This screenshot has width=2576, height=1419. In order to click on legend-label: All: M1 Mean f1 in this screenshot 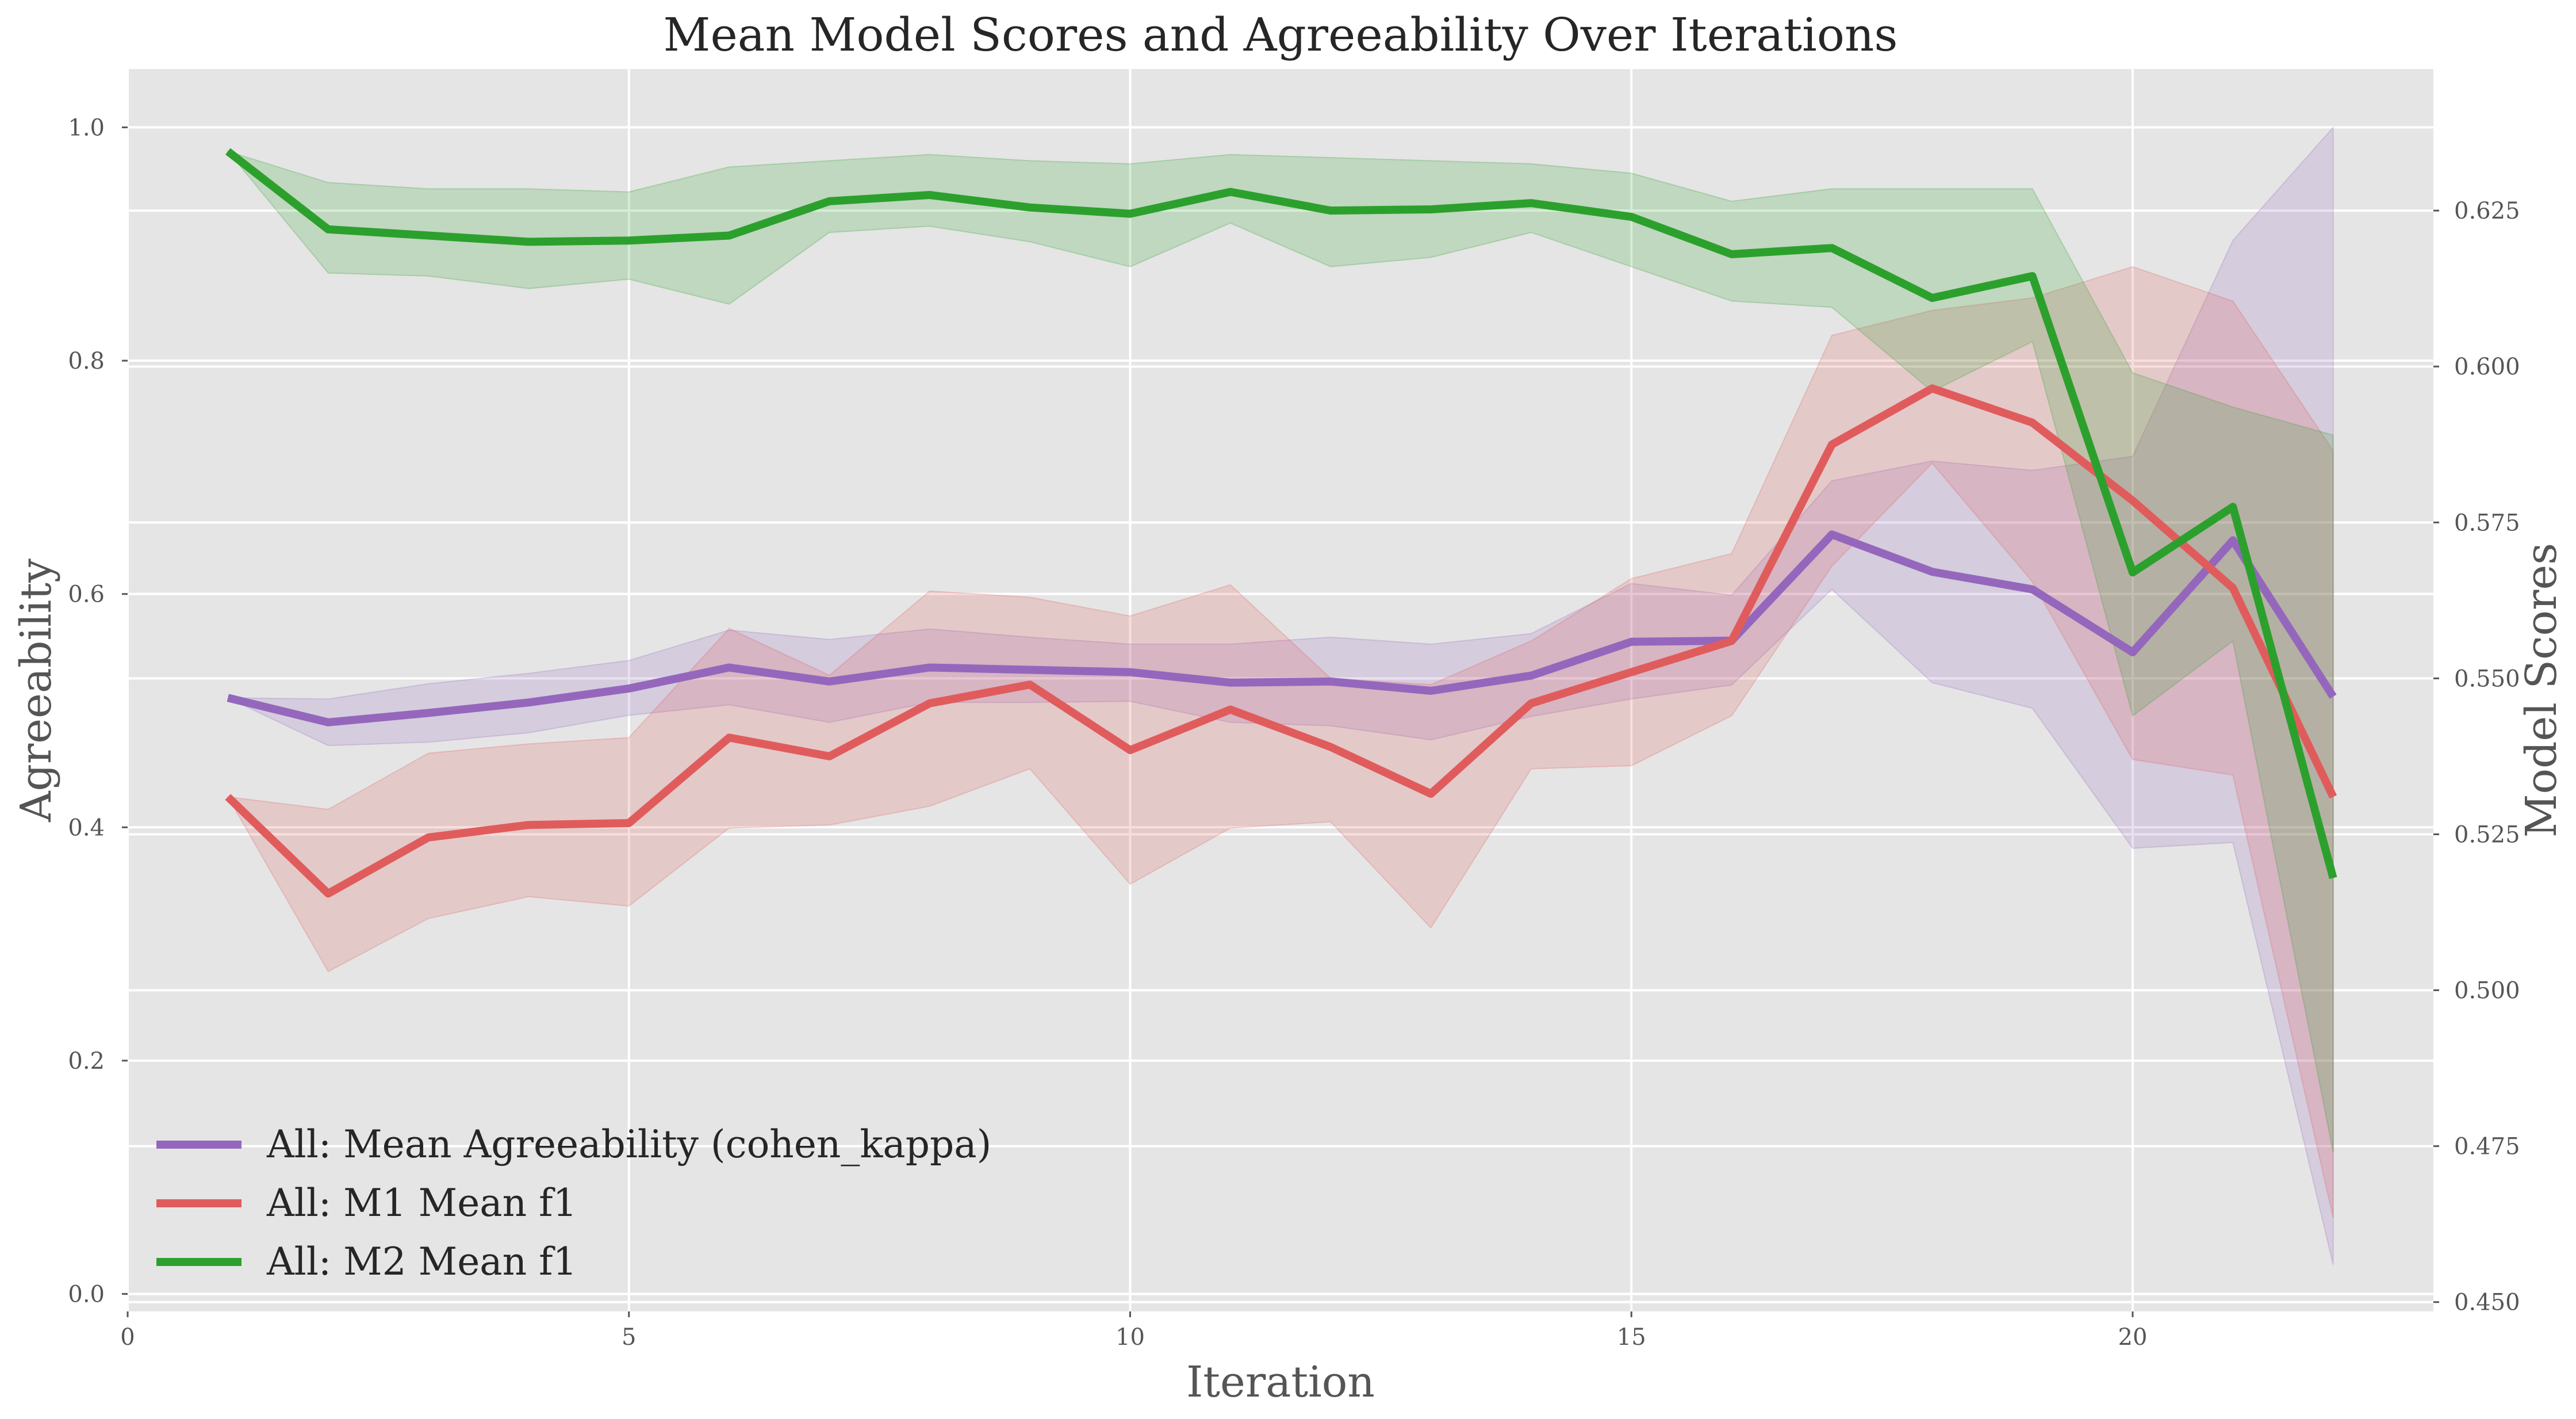, I will do `click(421, 1203)`.